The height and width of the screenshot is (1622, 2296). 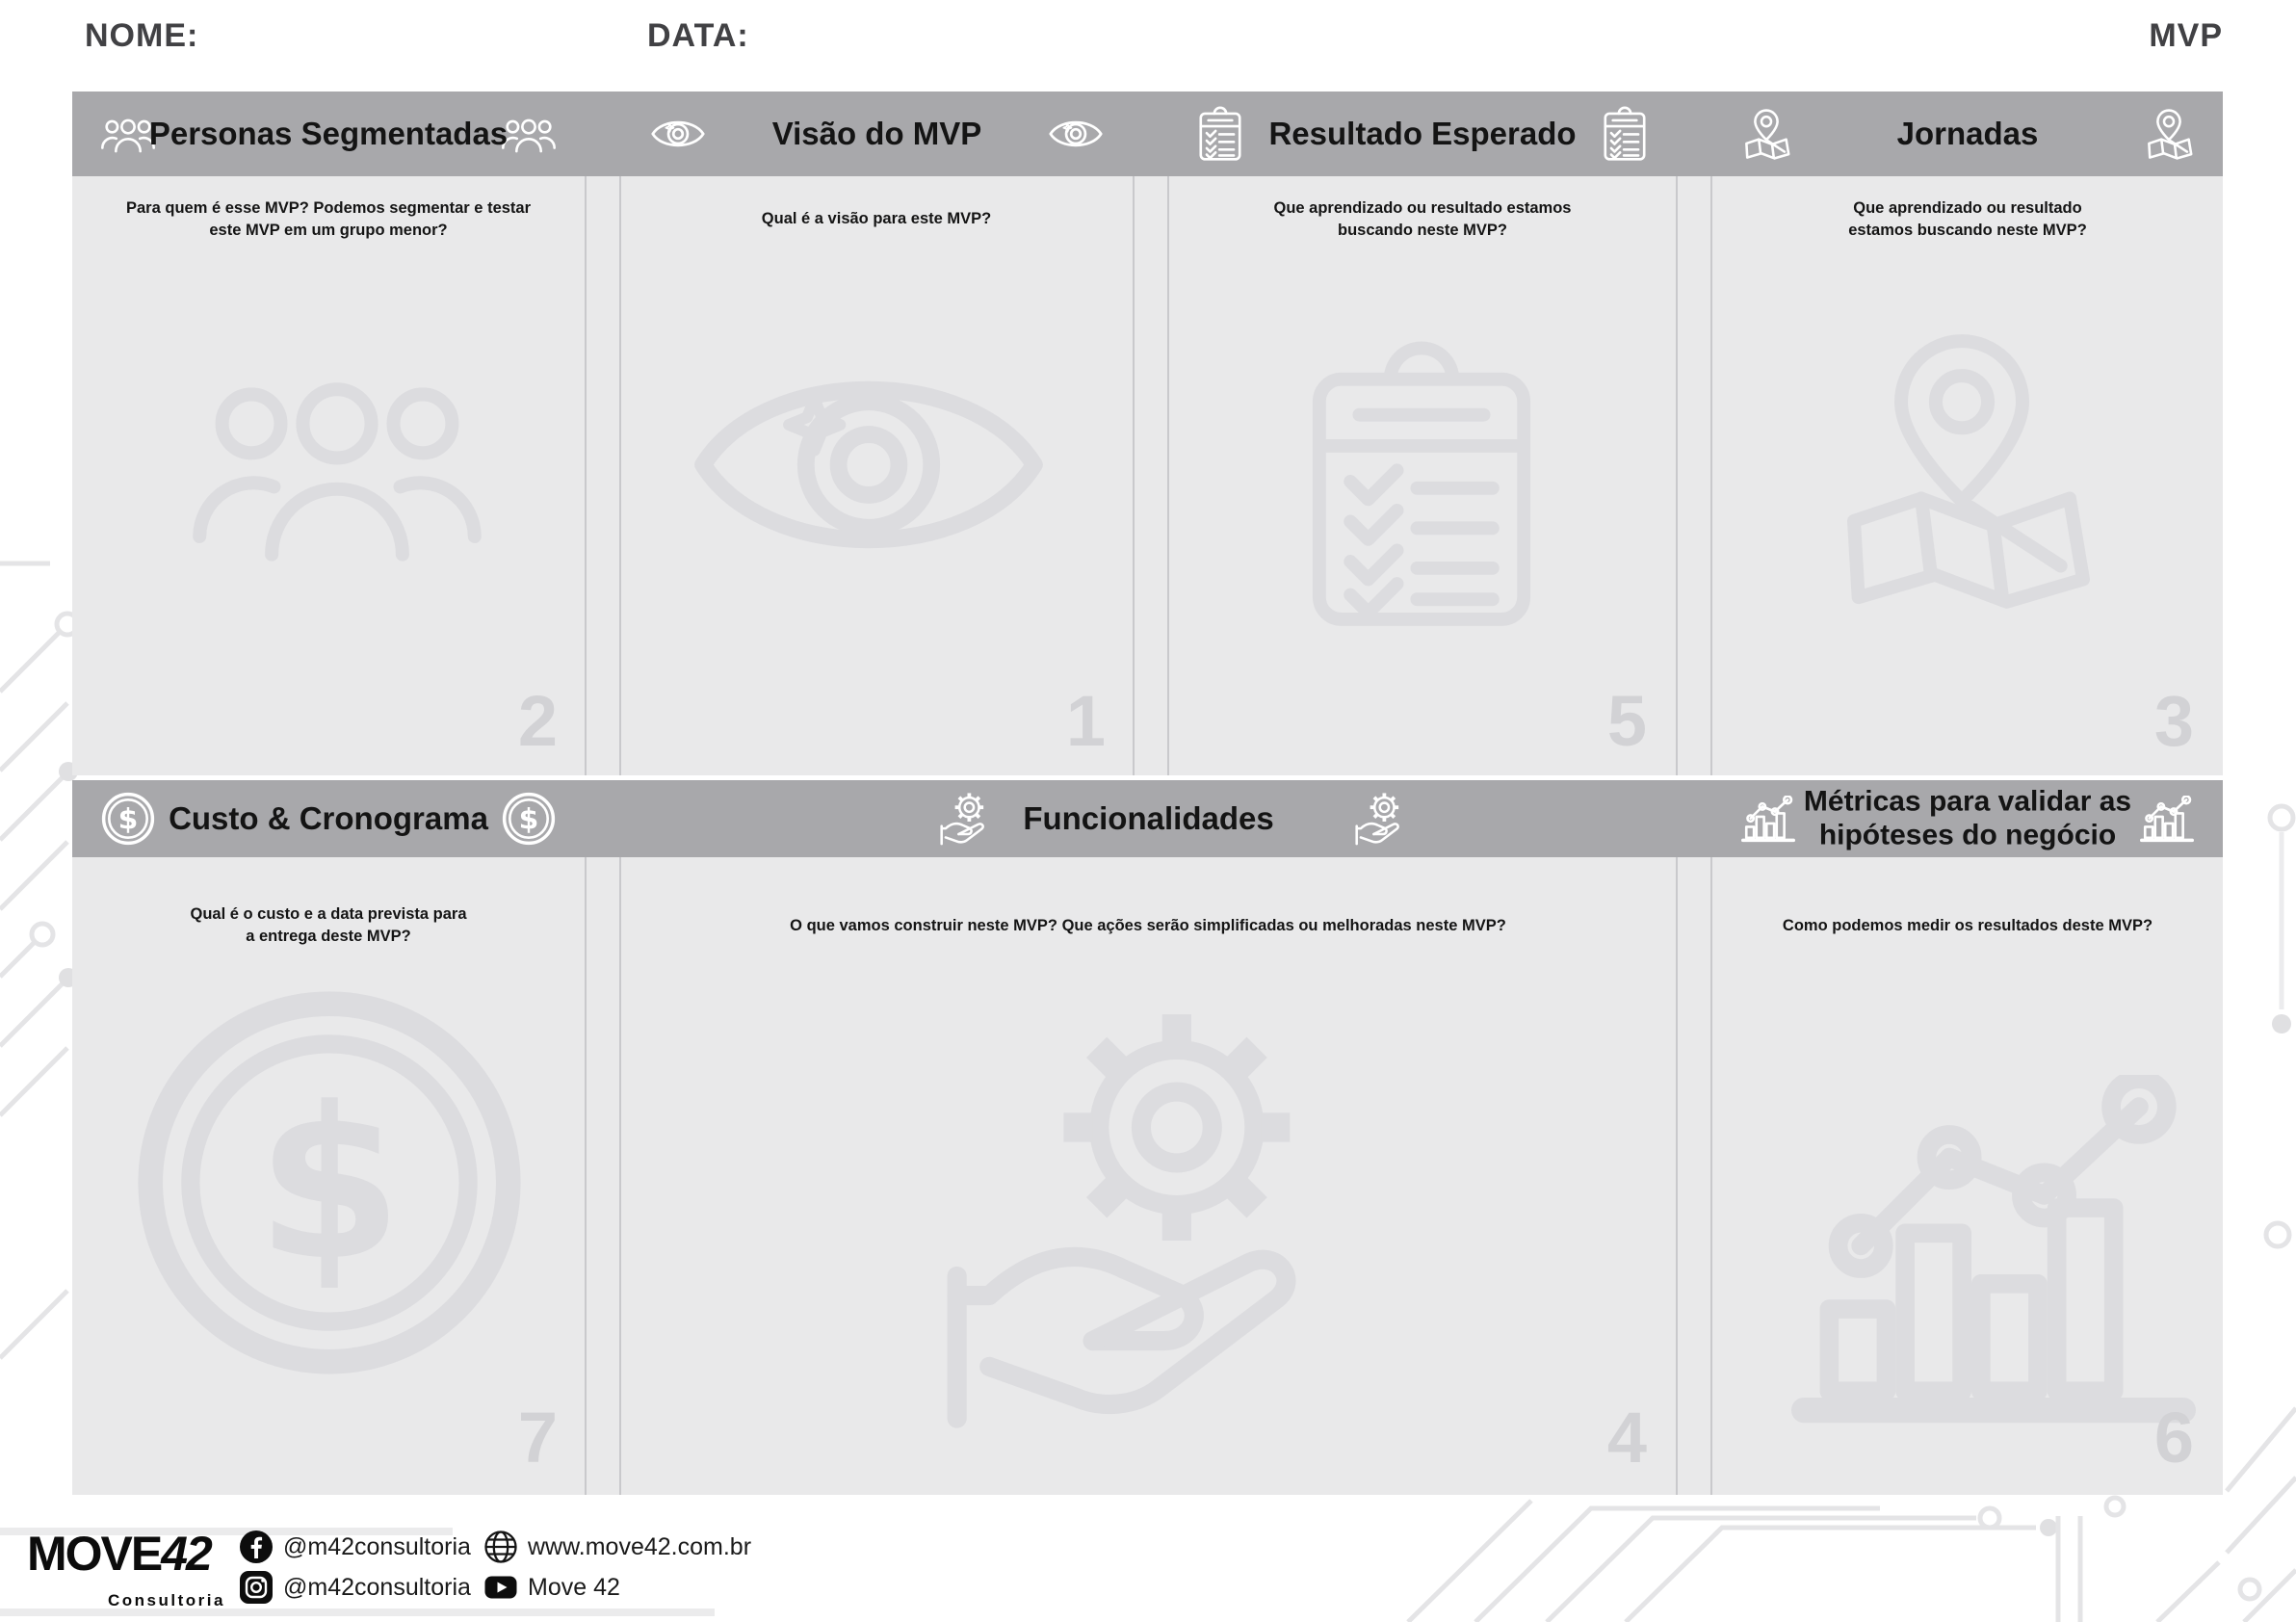 I want to click on instagram-handle: @m42consultoria, so click(x=355, y=1587).